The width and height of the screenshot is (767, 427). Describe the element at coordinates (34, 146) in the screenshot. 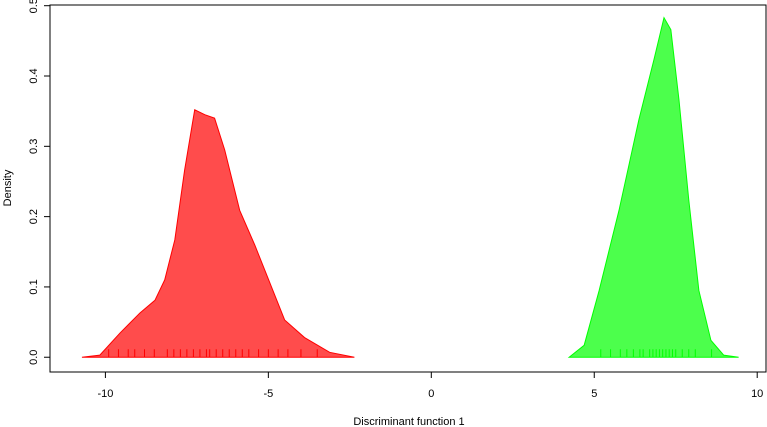

I see `y-tick-label: 0.3` at that location.